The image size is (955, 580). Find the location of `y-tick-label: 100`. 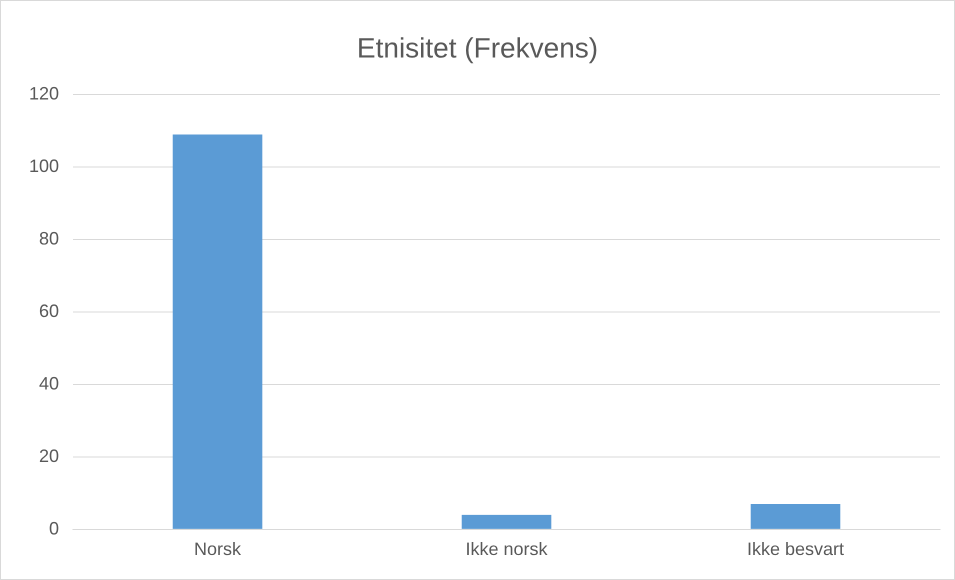

y-tick-label: 100 is located at coordinates (44, 166).